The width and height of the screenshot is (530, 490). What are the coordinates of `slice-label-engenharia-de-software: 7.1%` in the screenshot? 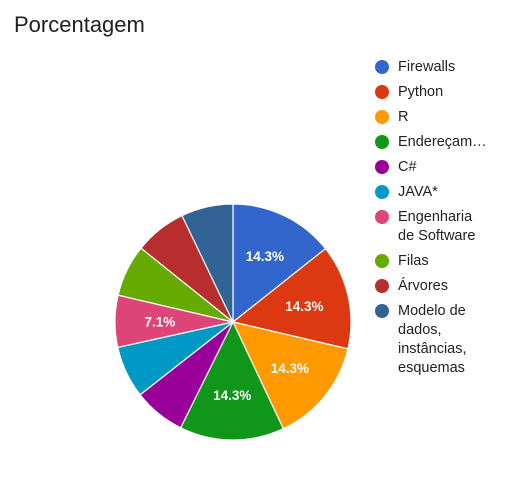 It's located at (159, 322).